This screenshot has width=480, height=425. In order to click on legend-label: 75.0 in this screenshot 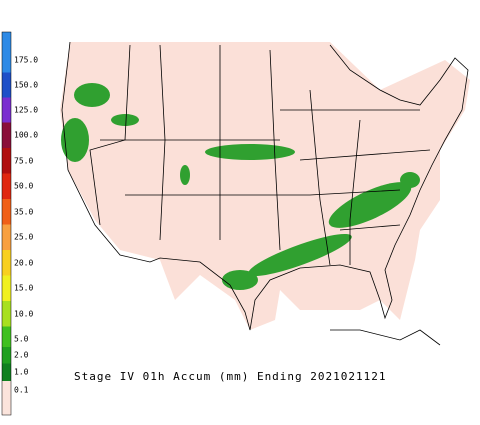, I will do `click(23, 161)`.